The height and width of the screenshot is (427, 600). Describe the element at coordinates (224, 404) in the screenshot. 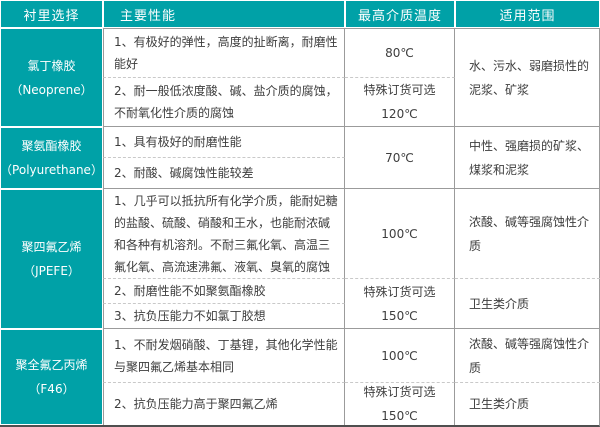

I see `performance-cell: 2、抗负压能力高于聚四氟乙烯` at that location.